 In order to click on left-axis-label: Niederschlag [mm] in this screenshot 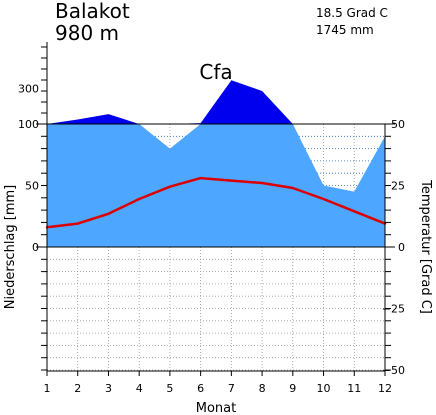, I will do `click(10, 247)`.